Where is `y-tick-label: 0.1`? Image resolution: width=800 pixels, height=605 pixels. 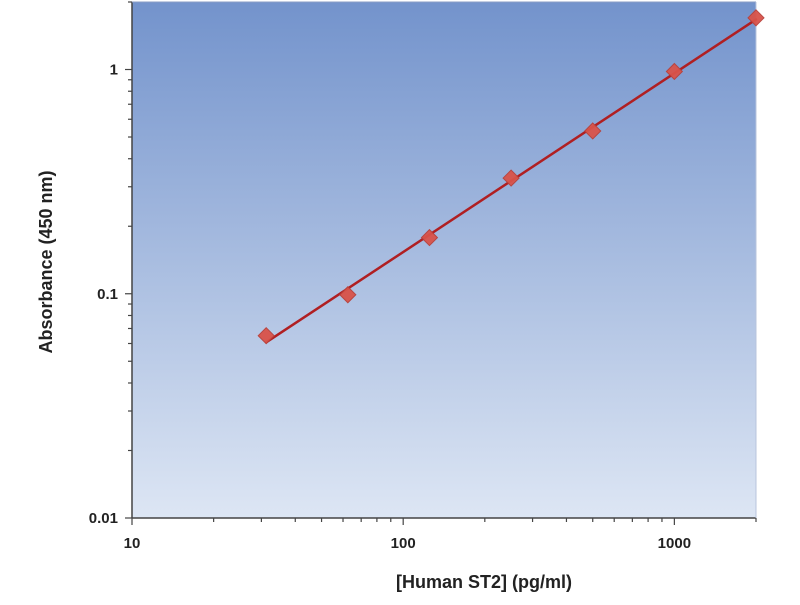 y-tick-label: 0.1 is located at coordinates (107, 294).